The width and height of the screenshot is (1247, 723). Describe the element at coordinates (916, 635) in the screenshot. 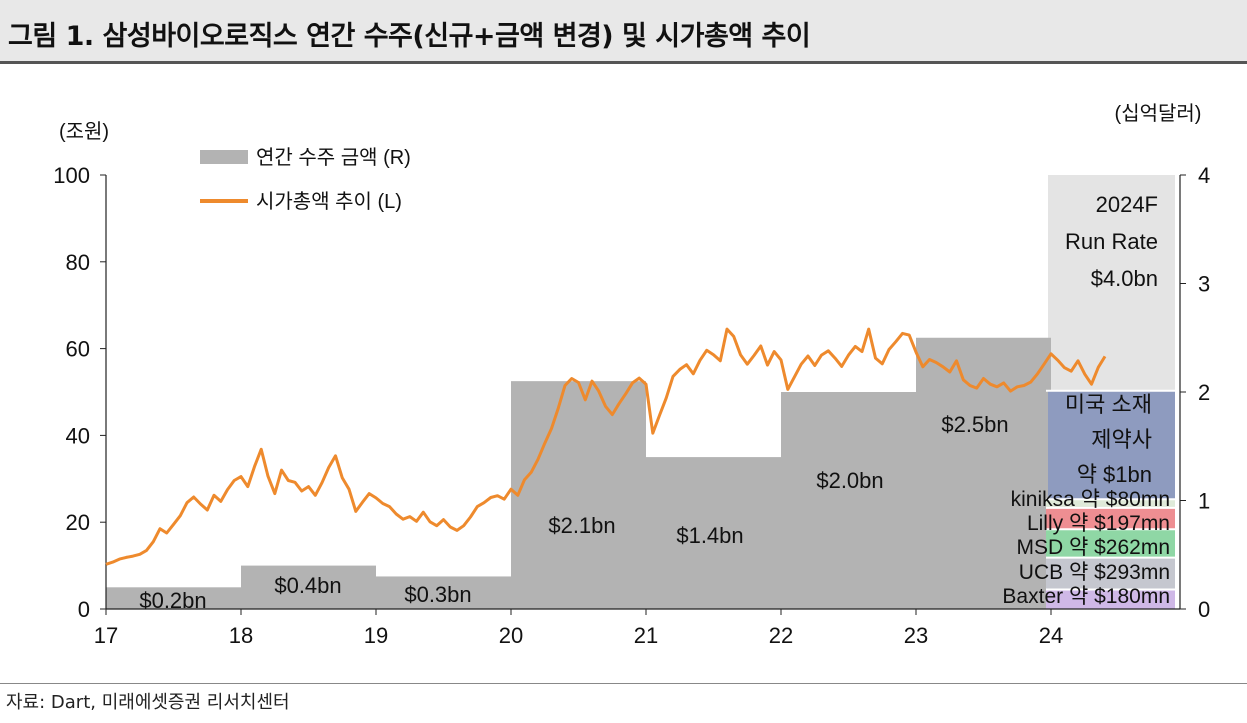

I see `x-tick-label: 23` at that location.